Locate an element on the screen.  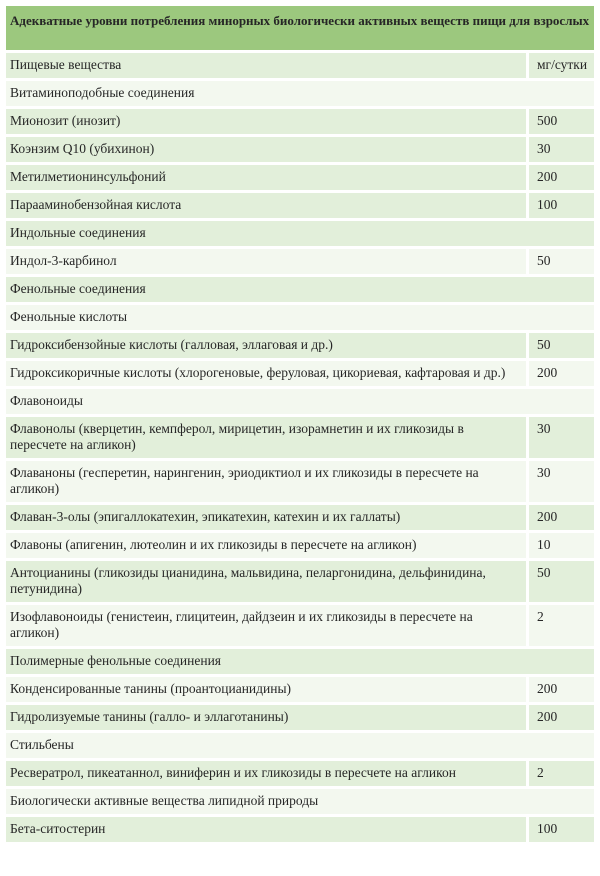
substance-cell: Бета-ситостерин is located at coordinates (266, 829).